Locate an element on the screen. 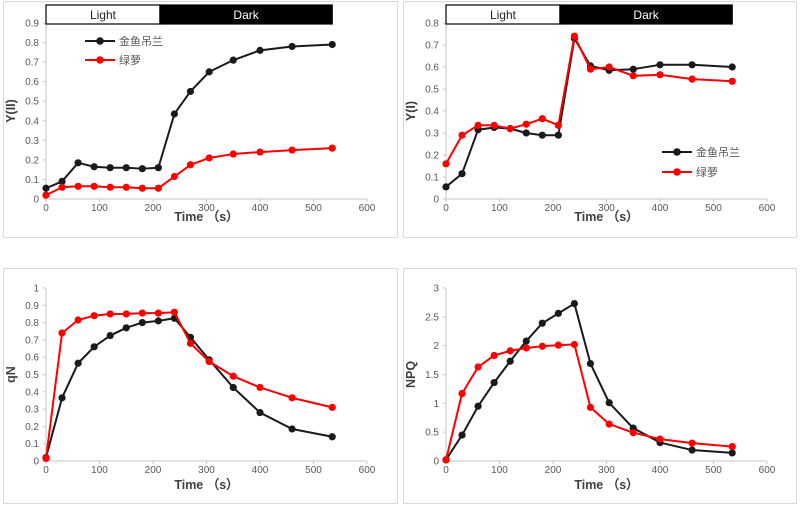 This screenshot has width=800, height=506. y1-series-red is located at coordinates (589, 100).